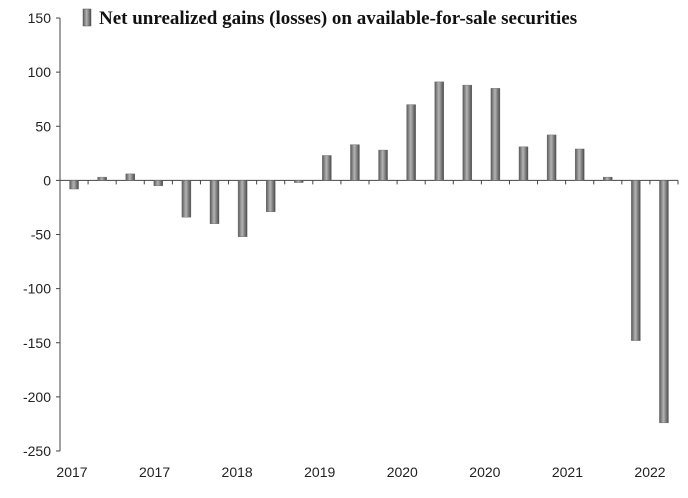 This screenshot has height=498, width=688. I want to click on y-tick-label: -50, so click(41, 235).